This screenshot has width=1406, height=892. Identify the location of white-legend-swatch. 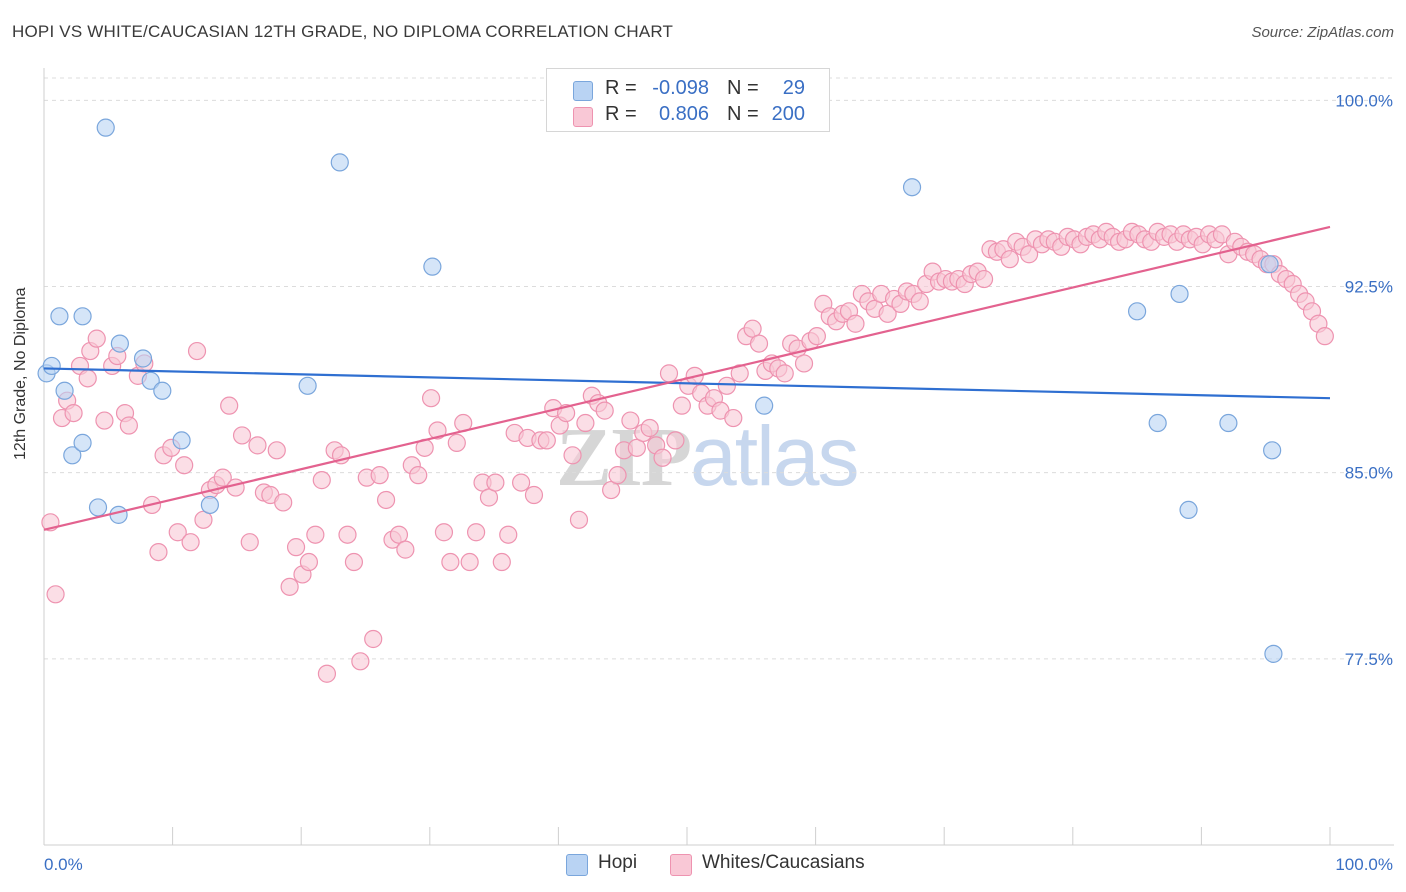
(681, 865).